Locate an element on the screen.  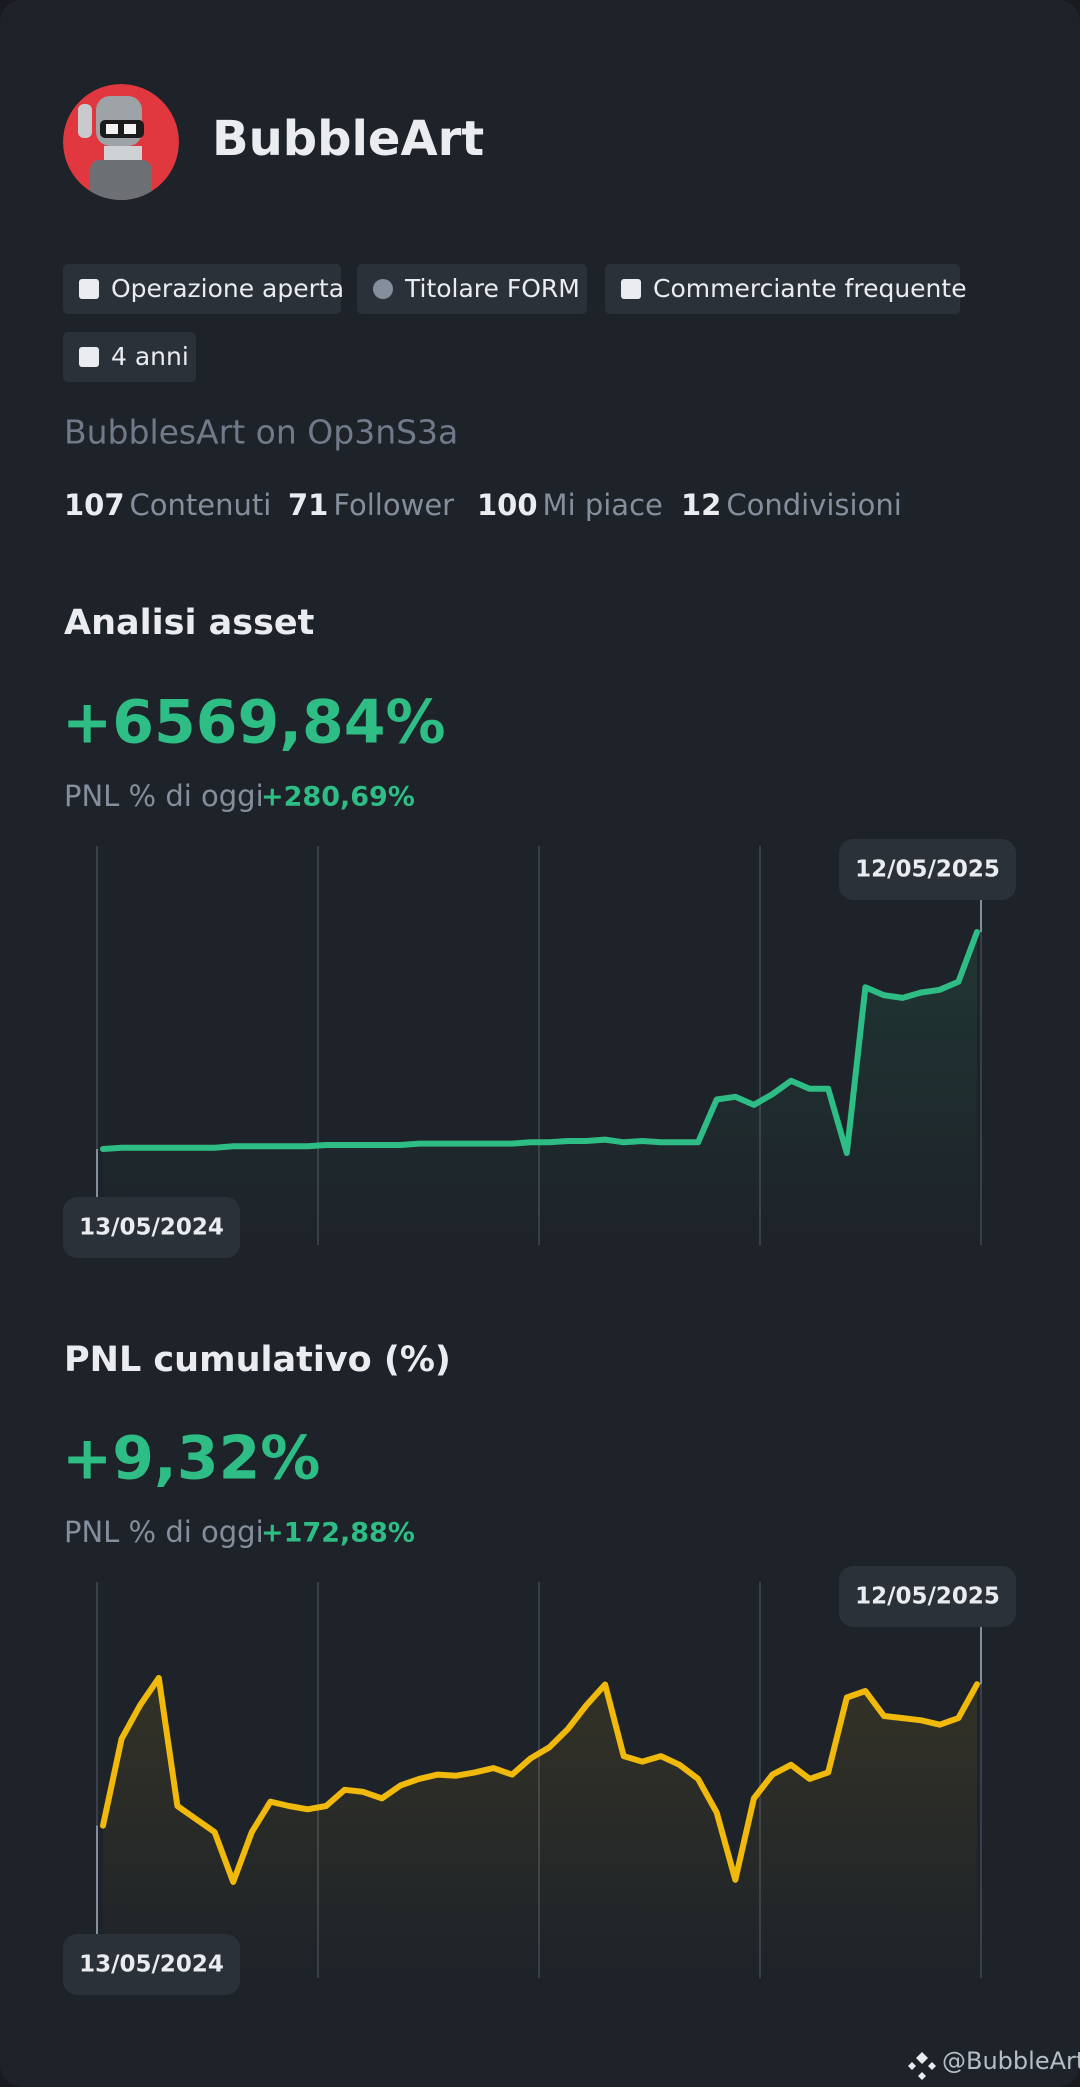
stat-label: Contenuti is located at coordinates (201, 505).